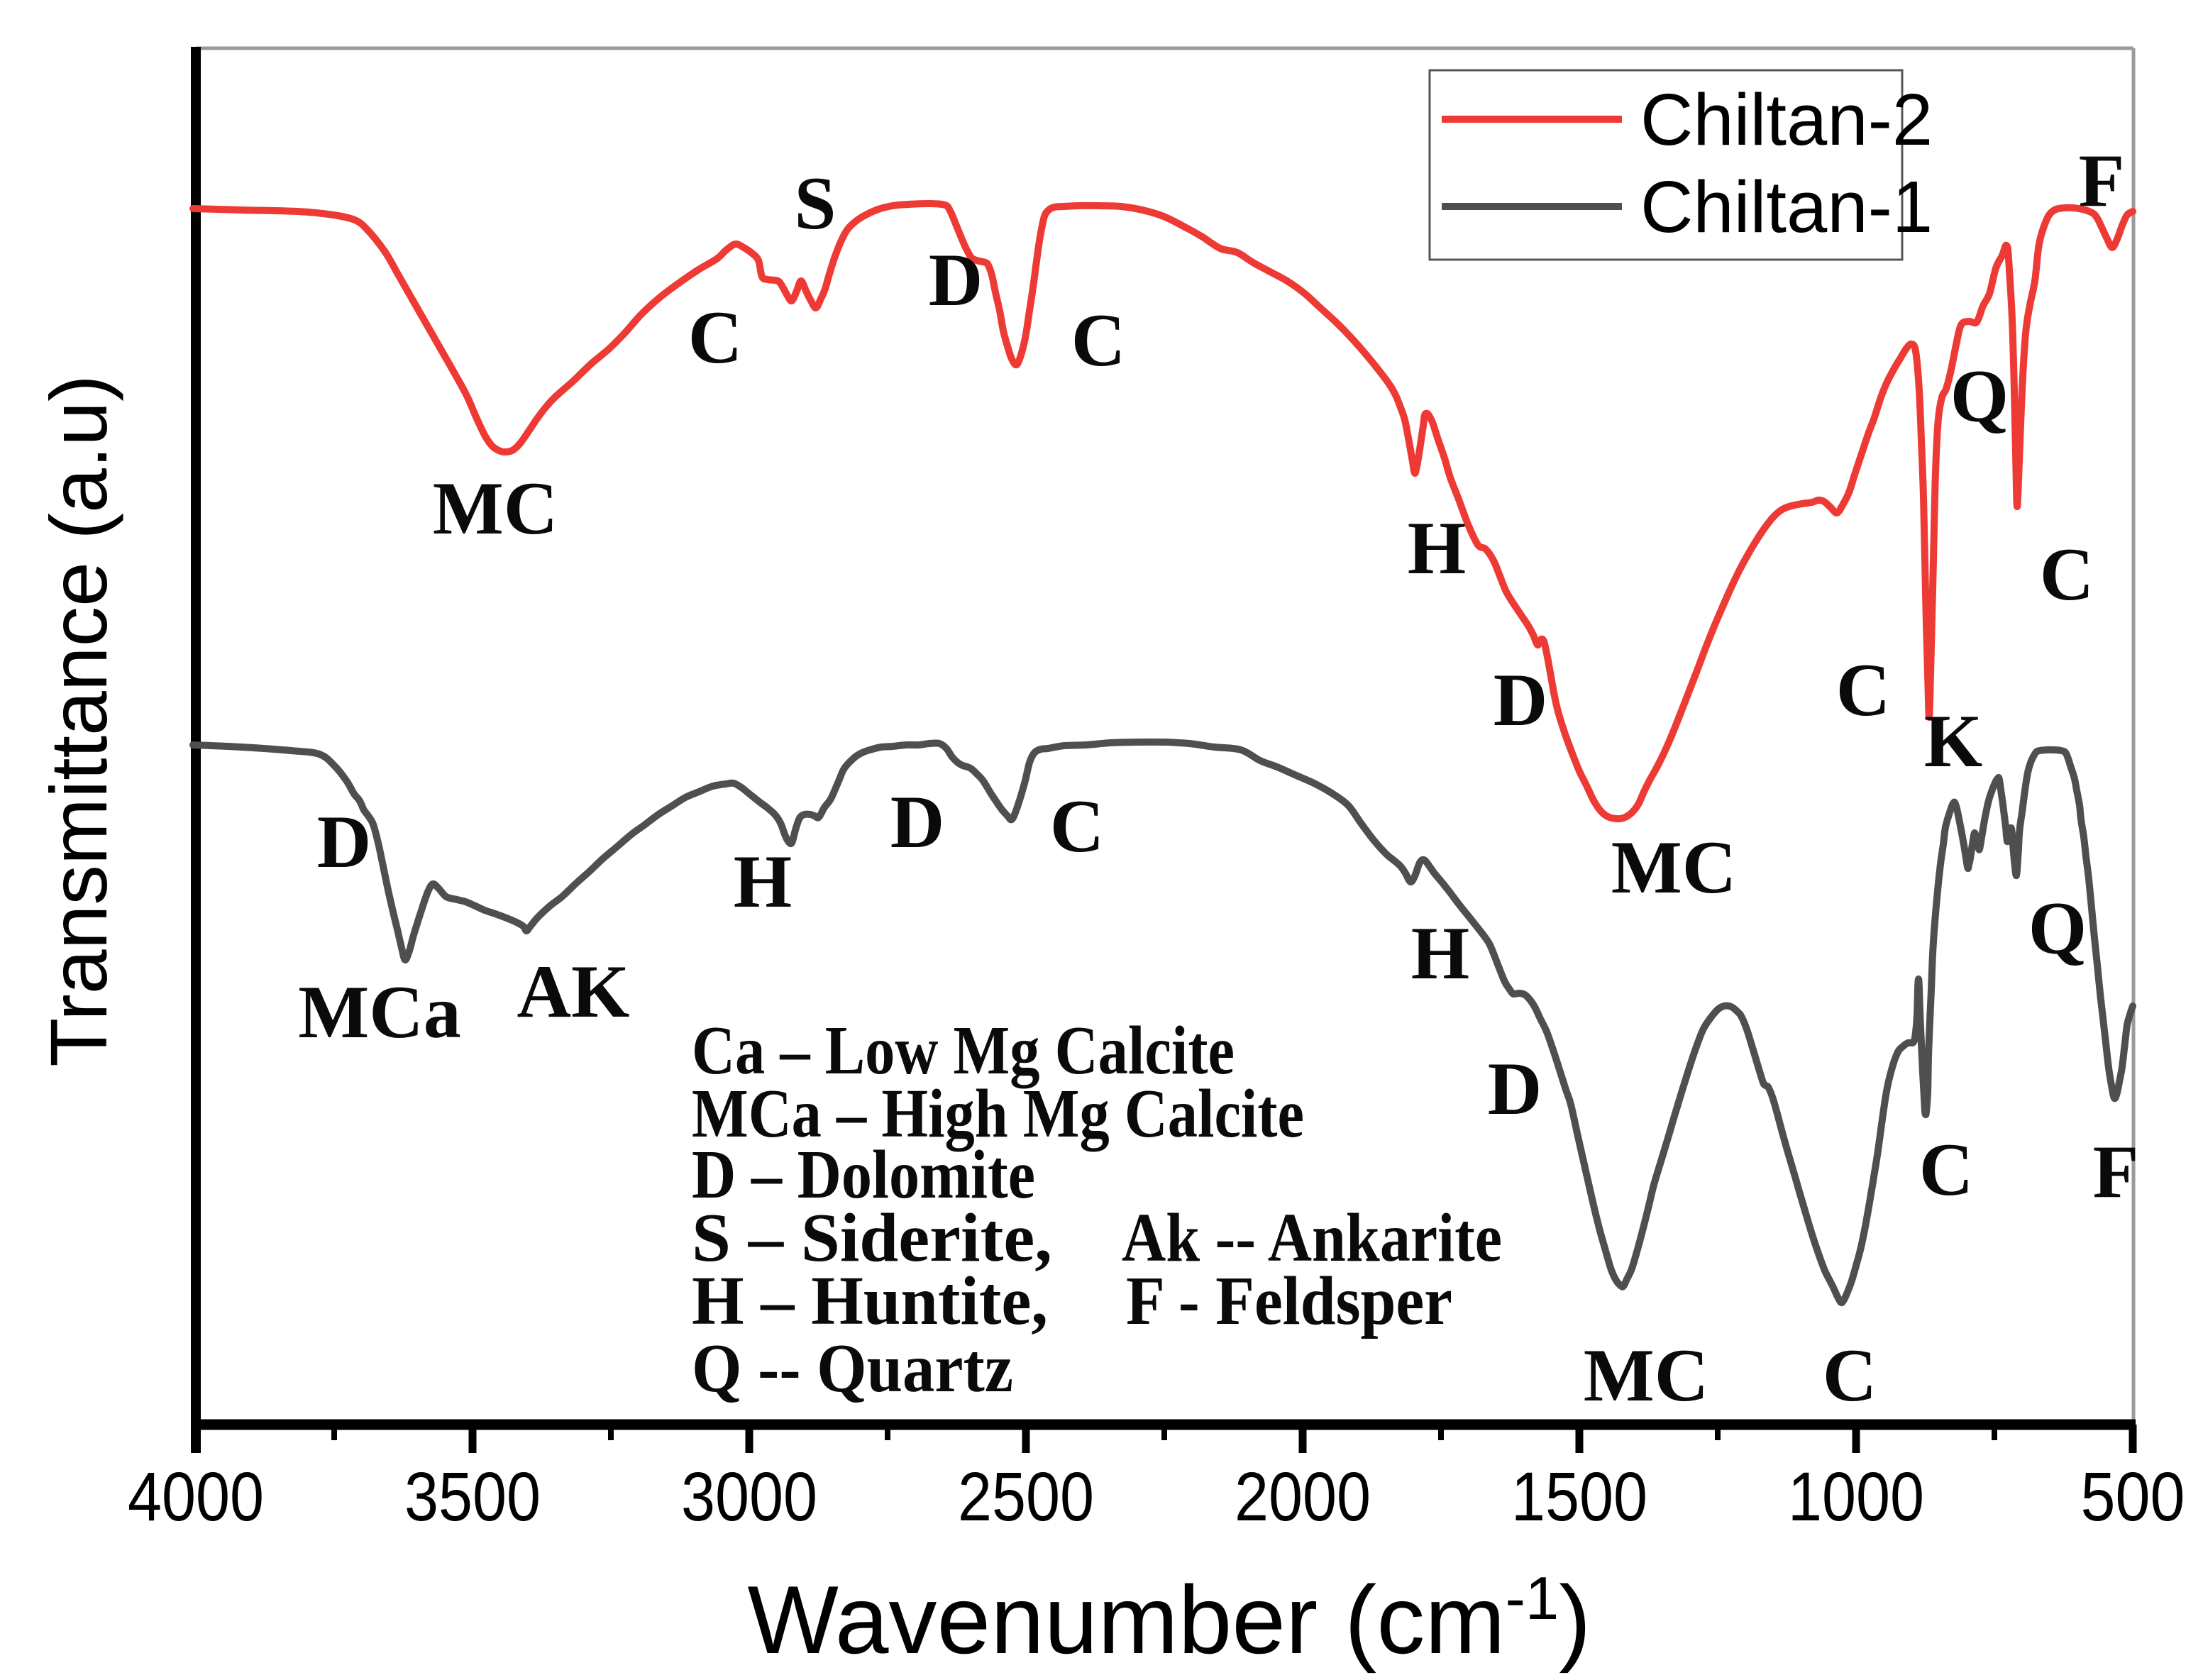 The width and height of the screenshot is (2203, 1680). Describe the element at coordinates (749, 1497) in the screenshot. I see `svg-text: 3000` at that location.